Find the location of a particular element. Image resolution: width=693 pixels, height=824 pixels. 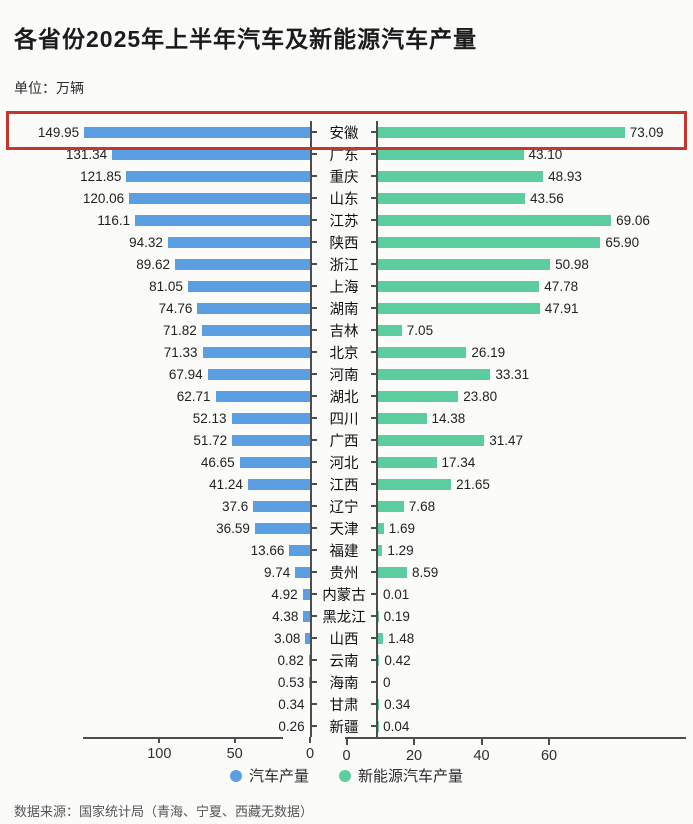

right-value-label: 50.98 is located at coordinates (572, 264).